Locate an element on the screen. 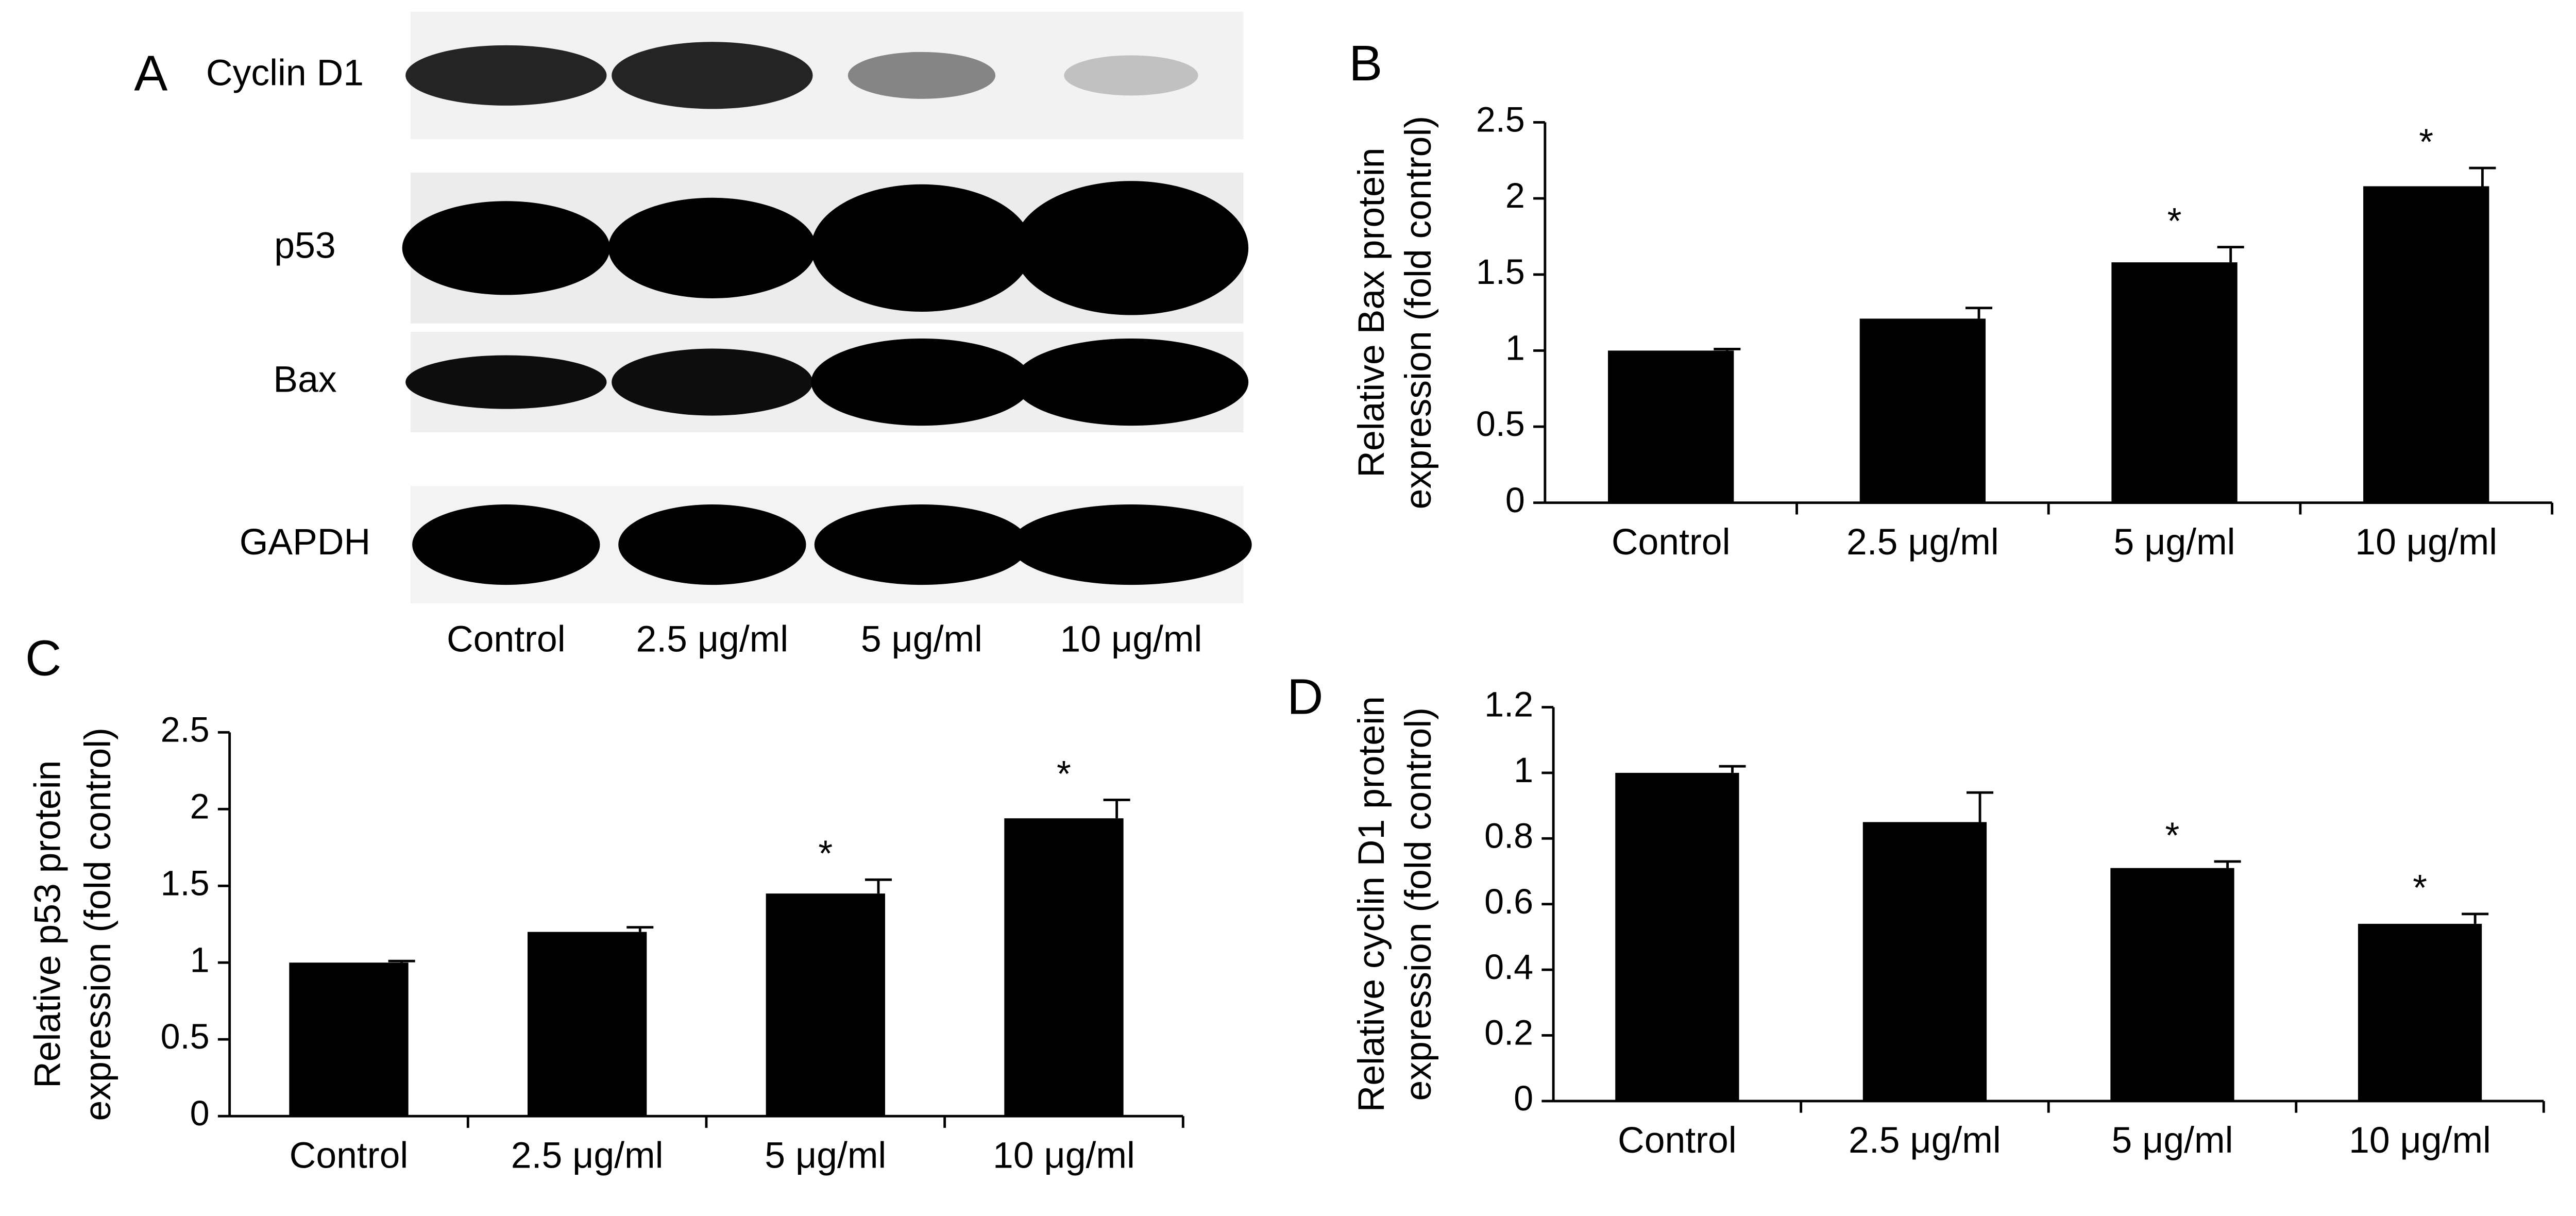 Image resolution: width=2576 pixels, height=1216 pixels. protein-label: GAPDH is located at coordinates (305, 542).